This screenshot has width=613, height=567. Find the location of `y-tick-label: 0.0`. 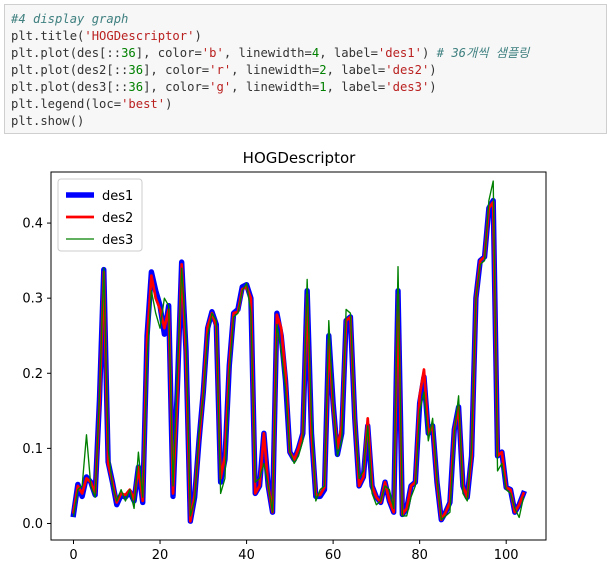

y-tick-label: 0.0 is located at coordinates (32, 524).